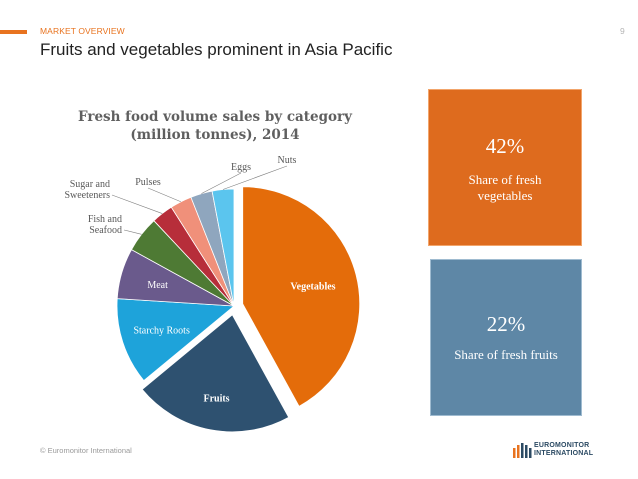 This screenshot has height=479, width=638. What do you see at coordinates (221, 183) in the screenshot?
I see `leader-line-eggs` at bounding box center [221, 183].